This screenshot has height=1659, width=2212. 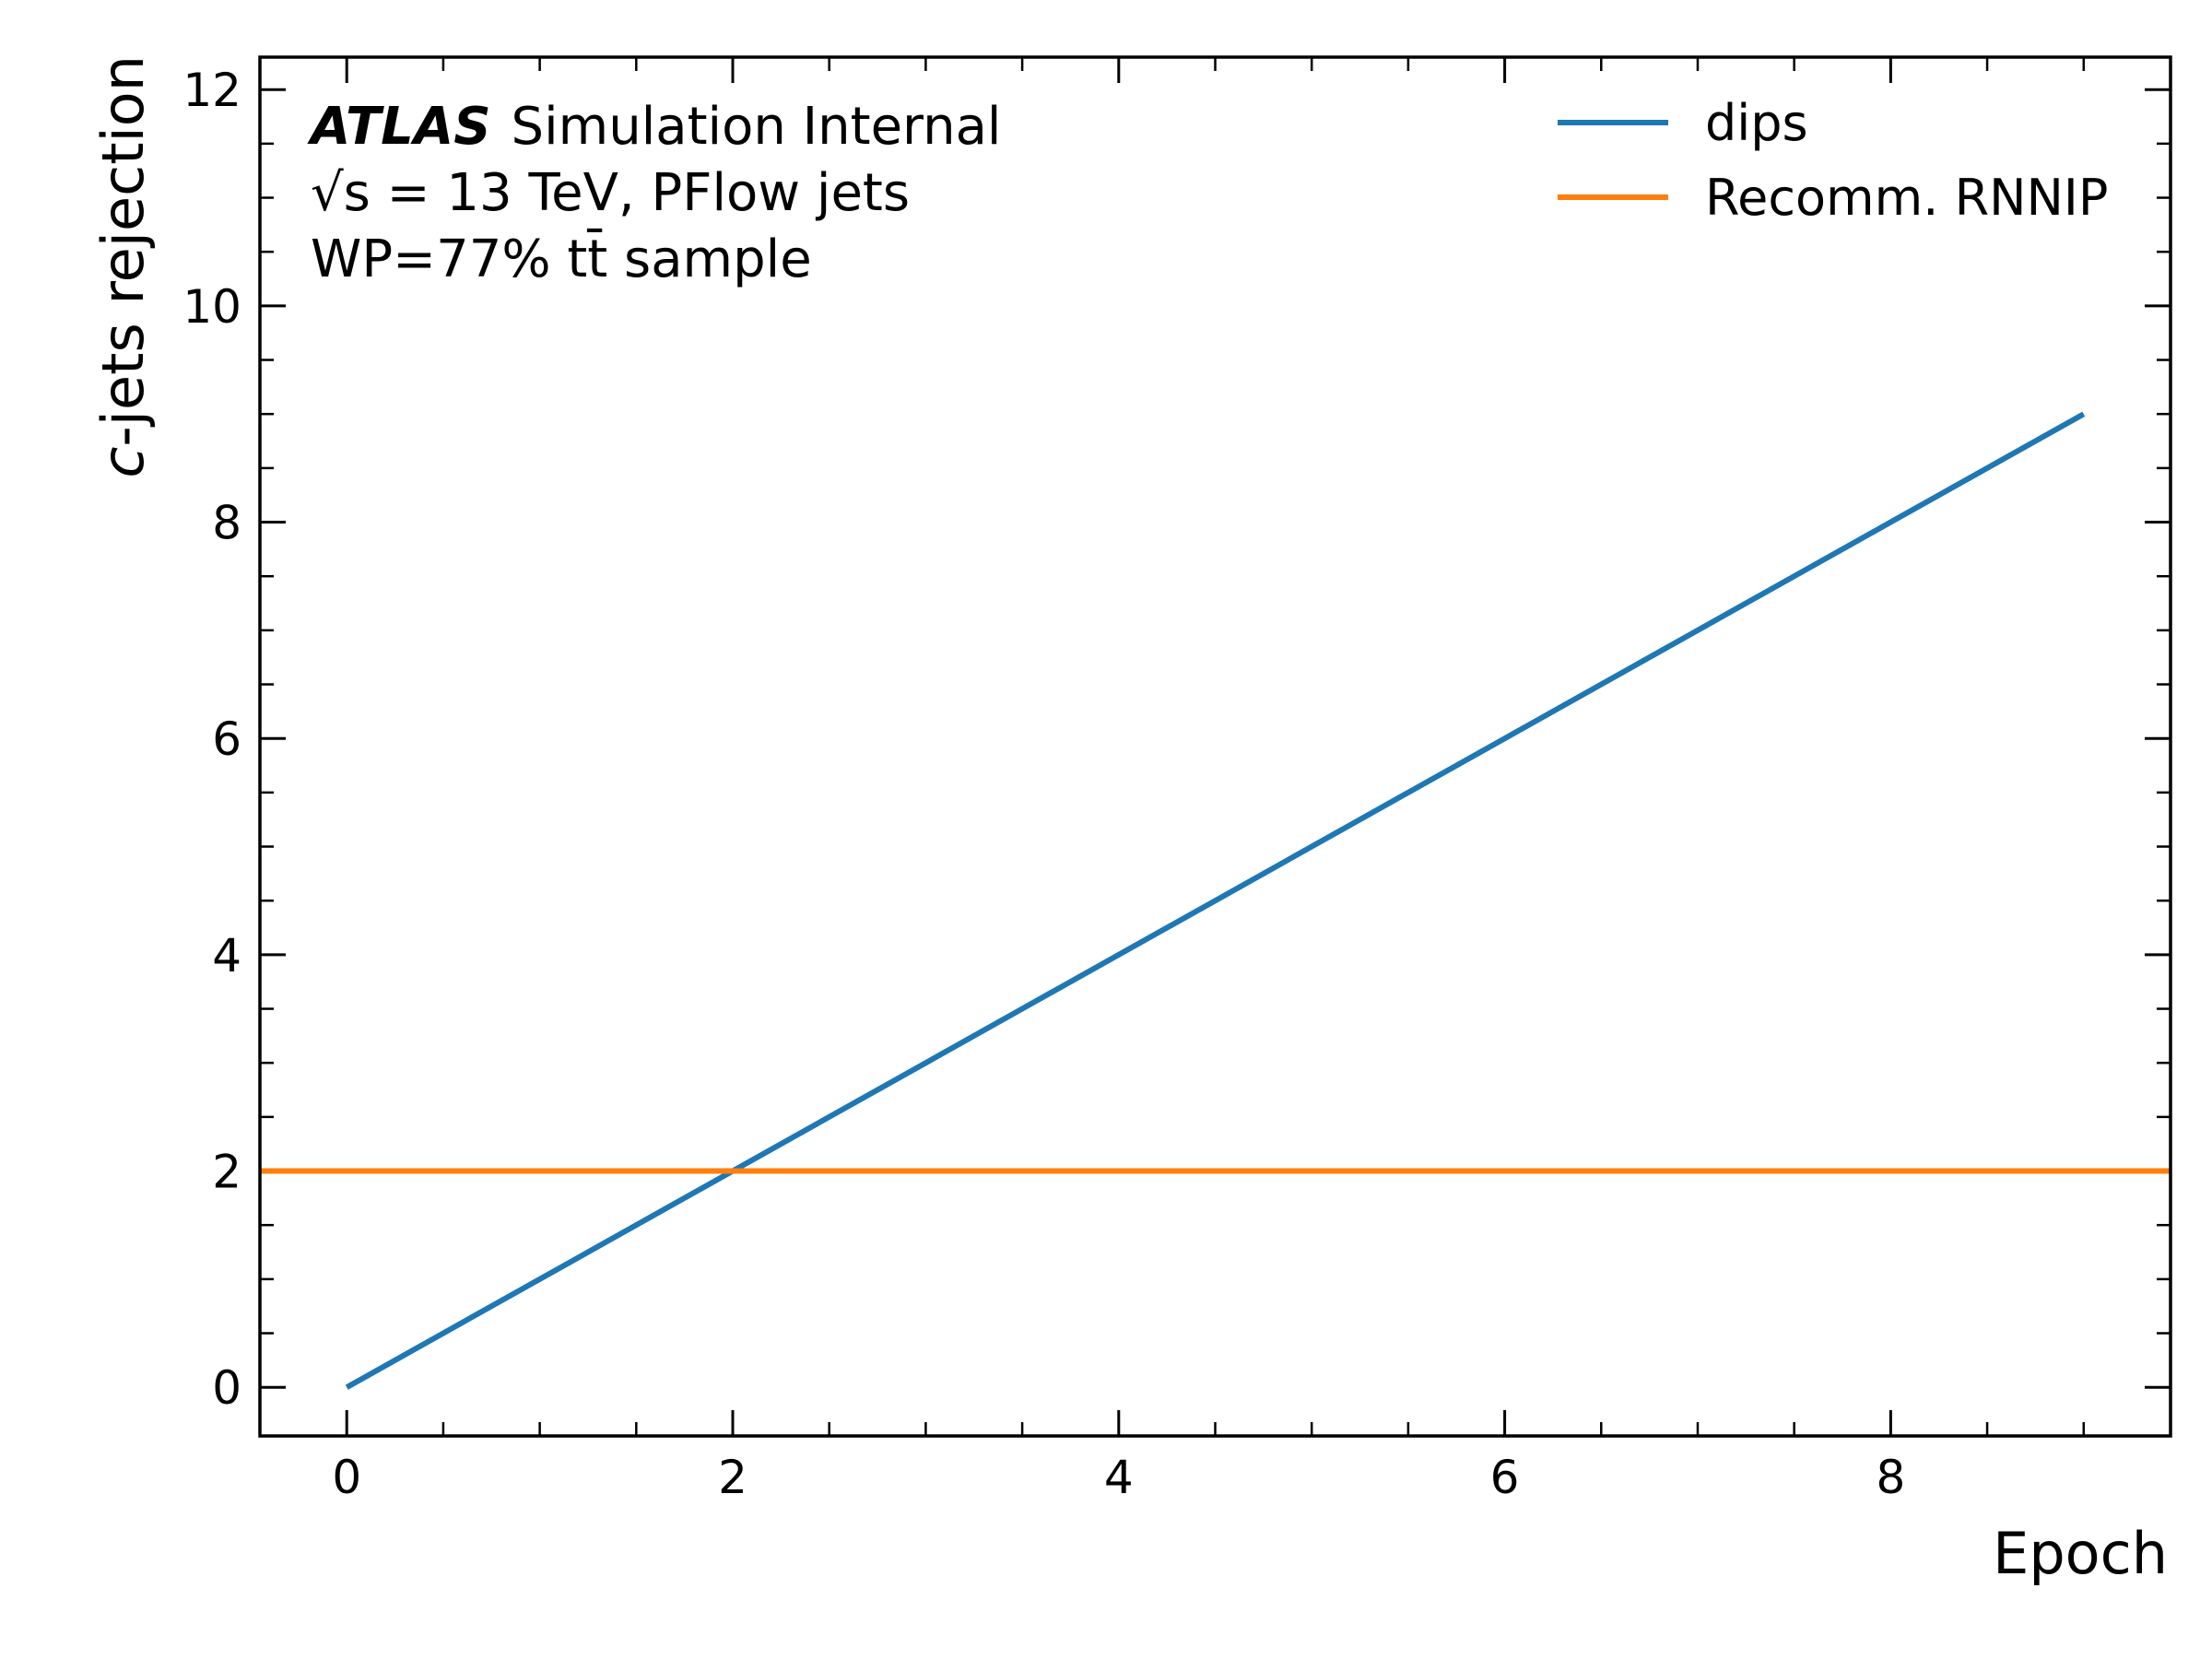 I want to click on y-tick-label: 6, so click(x=226, y=739).